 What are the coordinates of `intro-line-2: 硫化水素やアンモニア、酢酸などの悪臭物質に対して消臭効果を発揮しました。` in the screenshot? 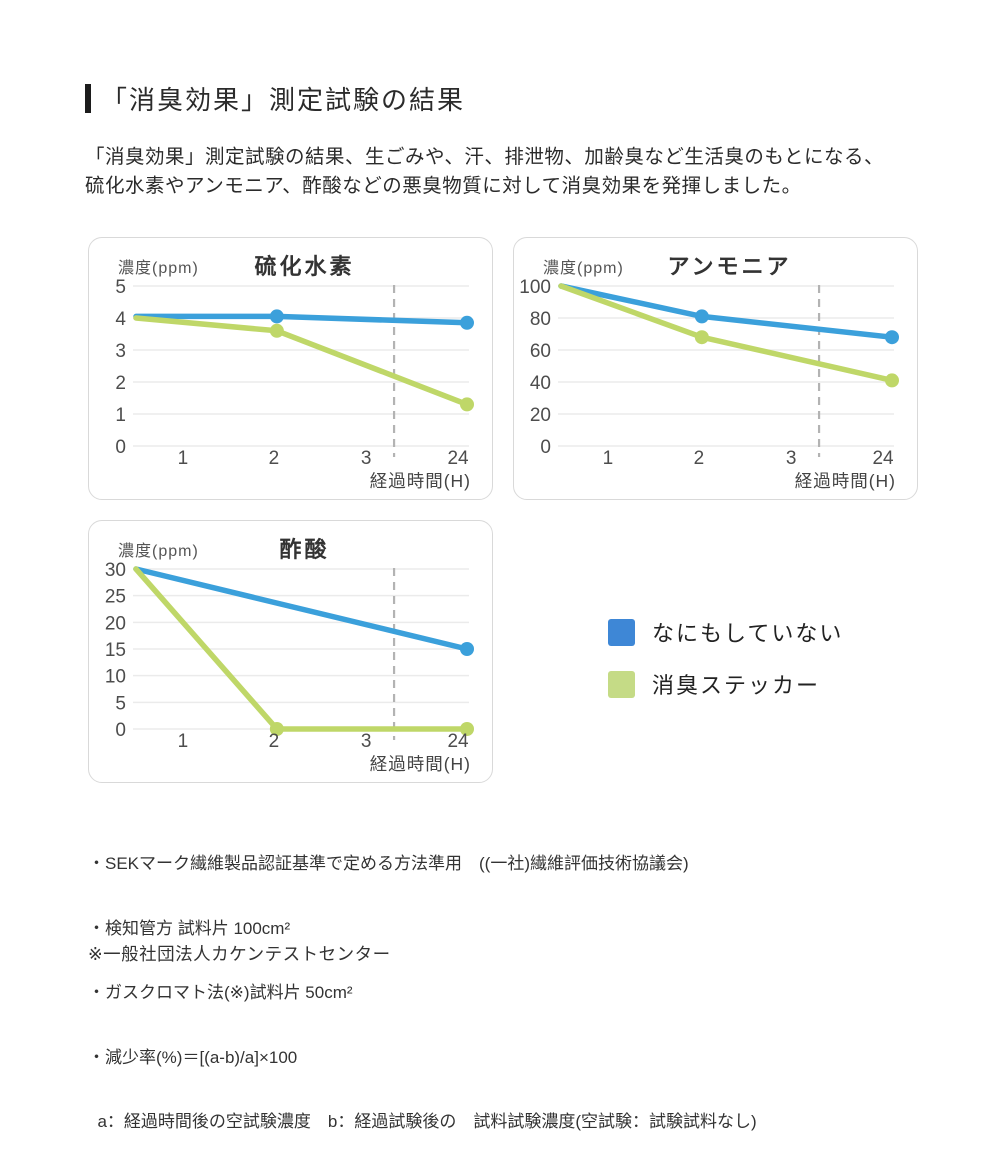 It's located at (443, 186).